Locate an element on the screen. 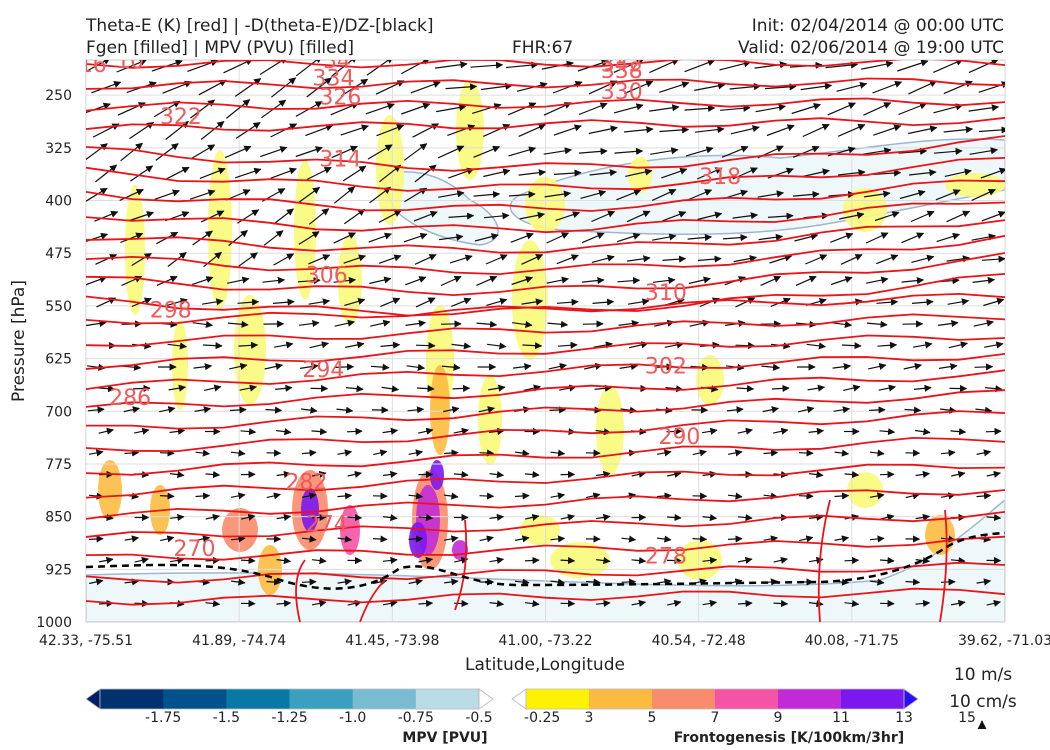 This screenshot has width=1050, height=750. theta-e-label: 306 is located at coordinates (327, 275).